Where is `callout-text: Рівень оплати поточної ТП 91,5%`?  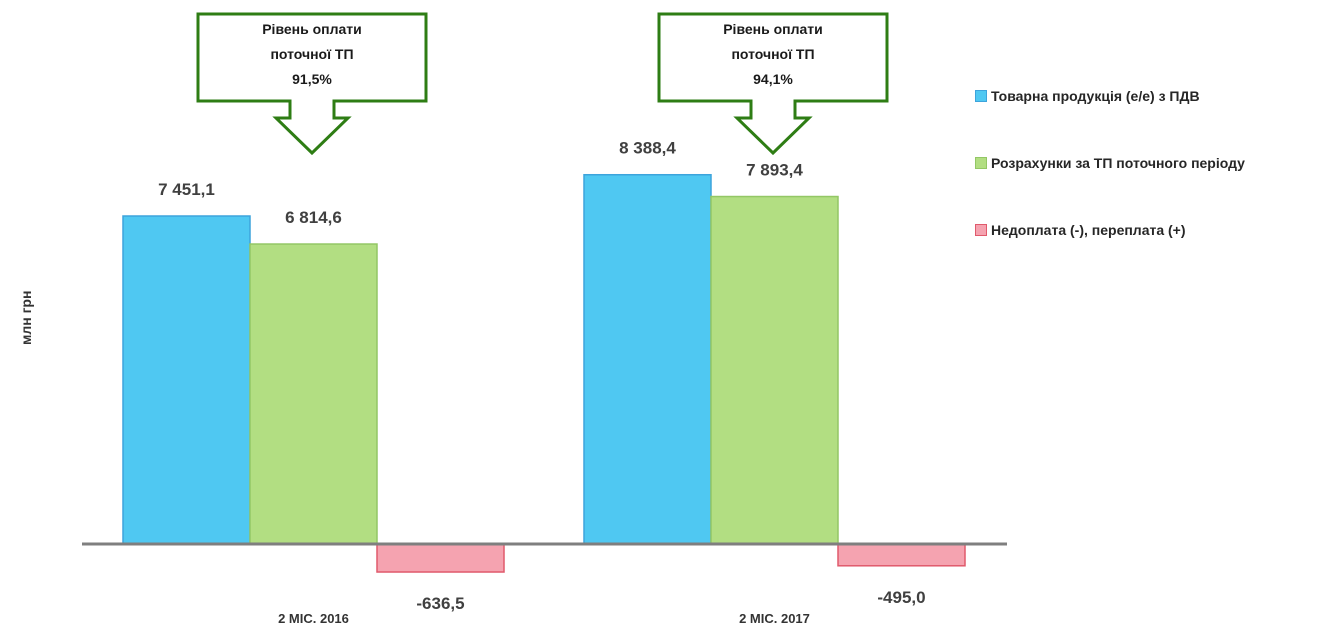
callout-text: Рівень оплати поточної ТП 91,5% is located at coordinates (312, 54).